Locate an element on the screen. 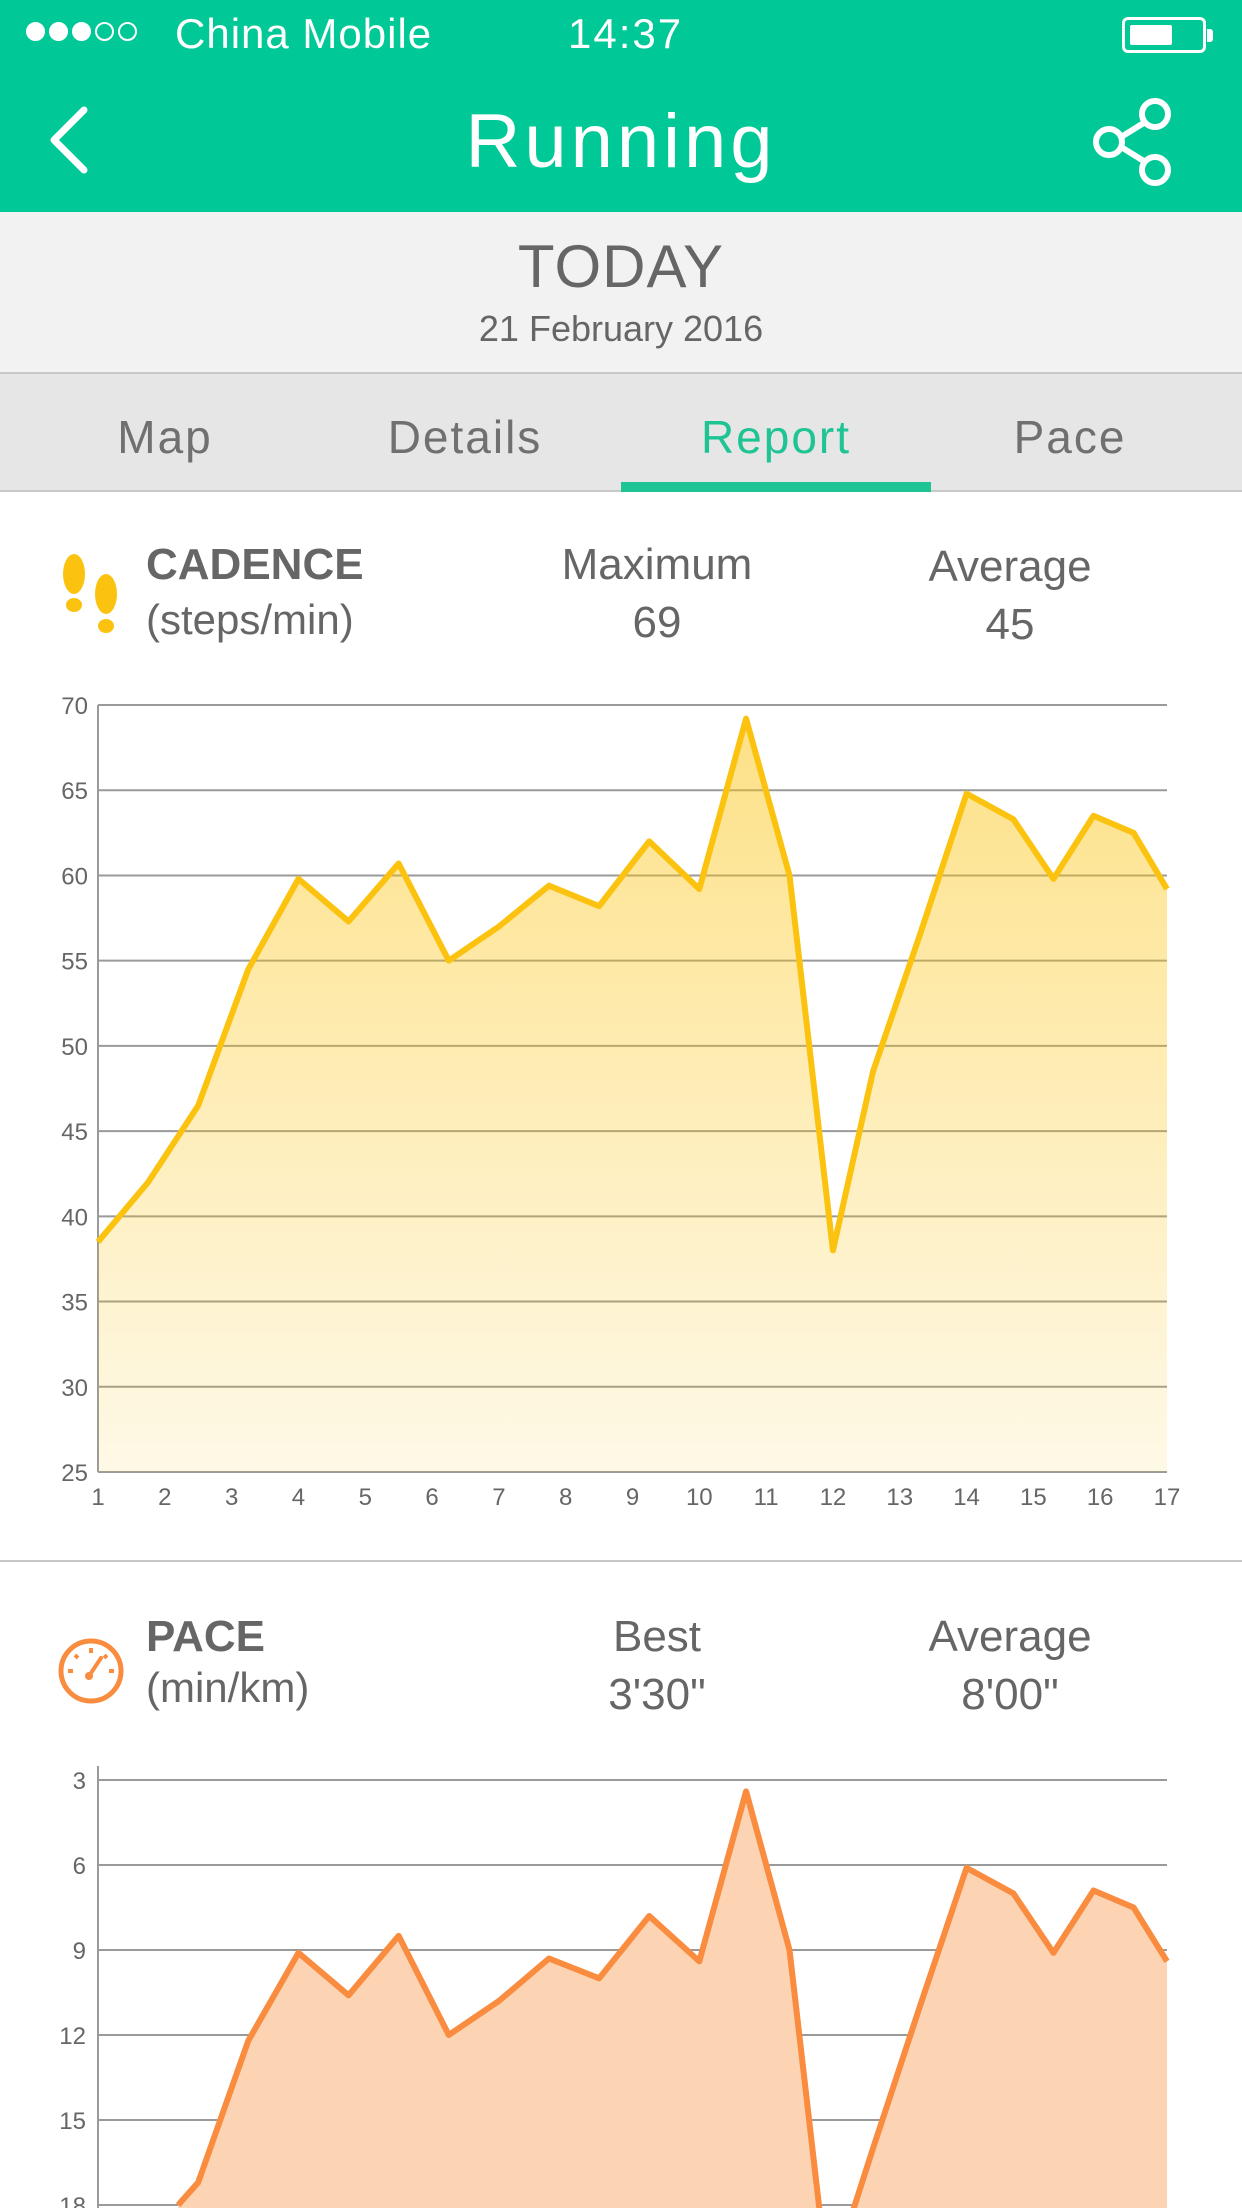 This screenshot has height=2208, width=1242. y-tick-label: 18 is located at coordinates (72, 2200).